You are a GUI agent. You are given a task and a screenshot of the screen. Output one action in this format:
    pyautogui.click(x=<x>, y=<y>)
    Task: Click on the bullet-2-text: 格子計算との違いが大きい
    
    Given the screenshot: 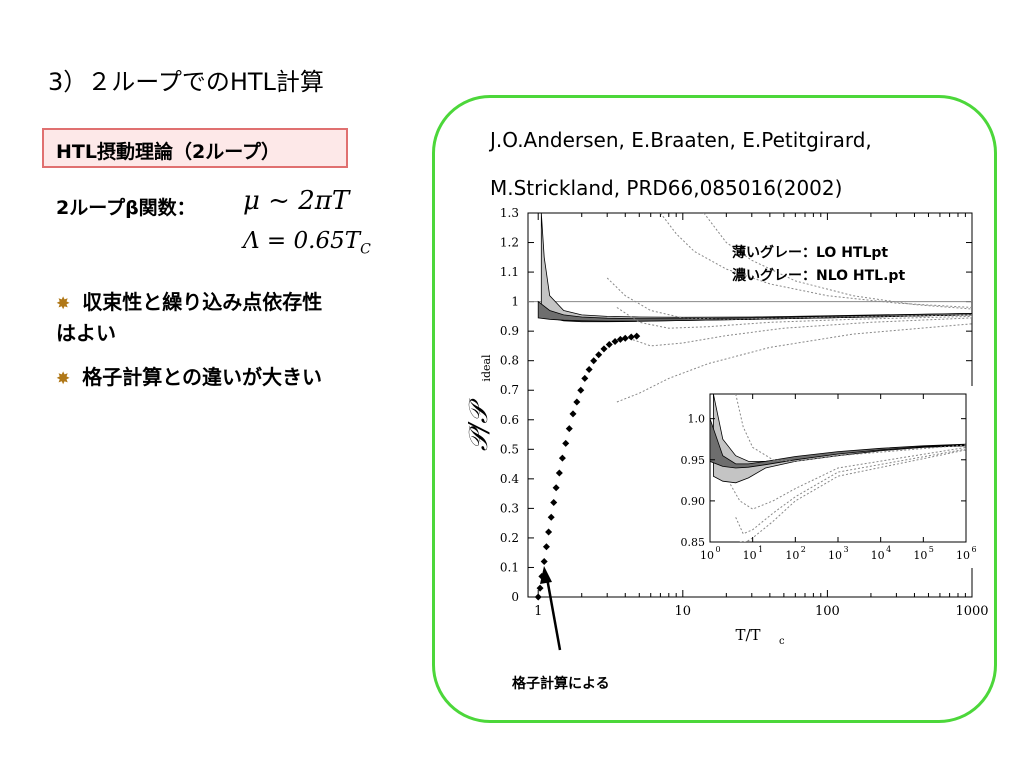 What is the action you would take?
    pyautogui.click(x=202, y=377)
    